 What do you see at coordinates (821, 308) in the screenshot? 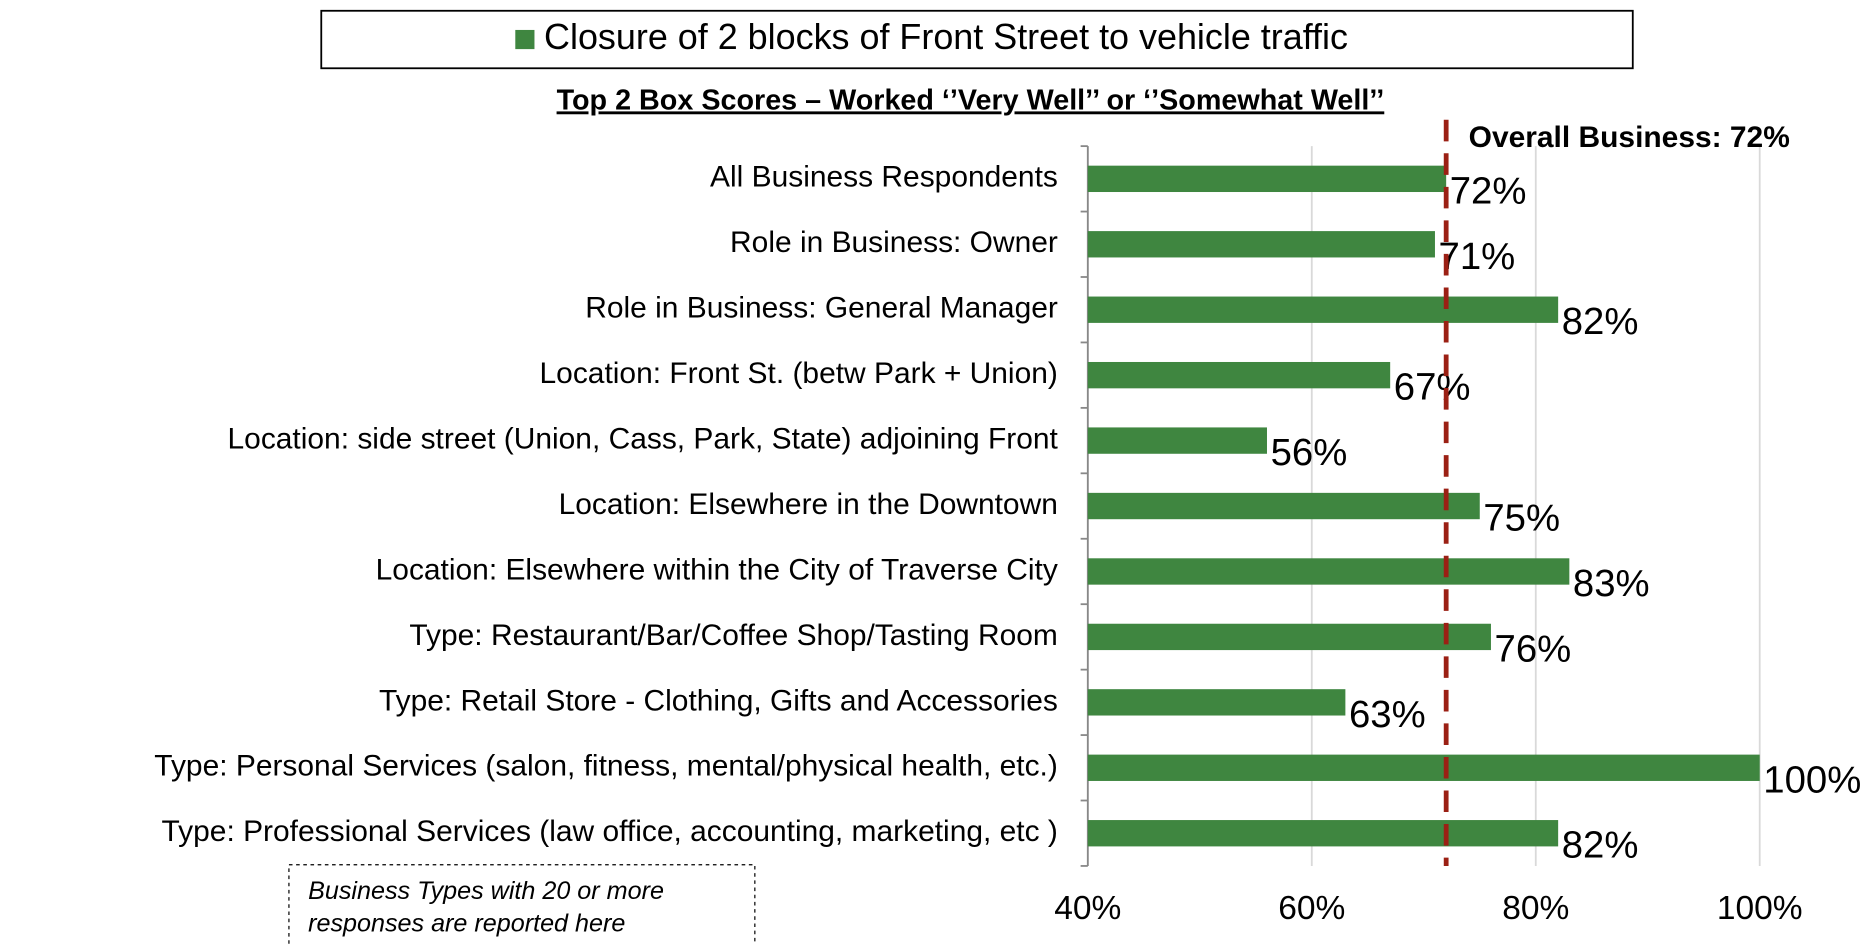
I see `y-tick-label: Role in Business: General Manager` at bounding box center [821, 308].